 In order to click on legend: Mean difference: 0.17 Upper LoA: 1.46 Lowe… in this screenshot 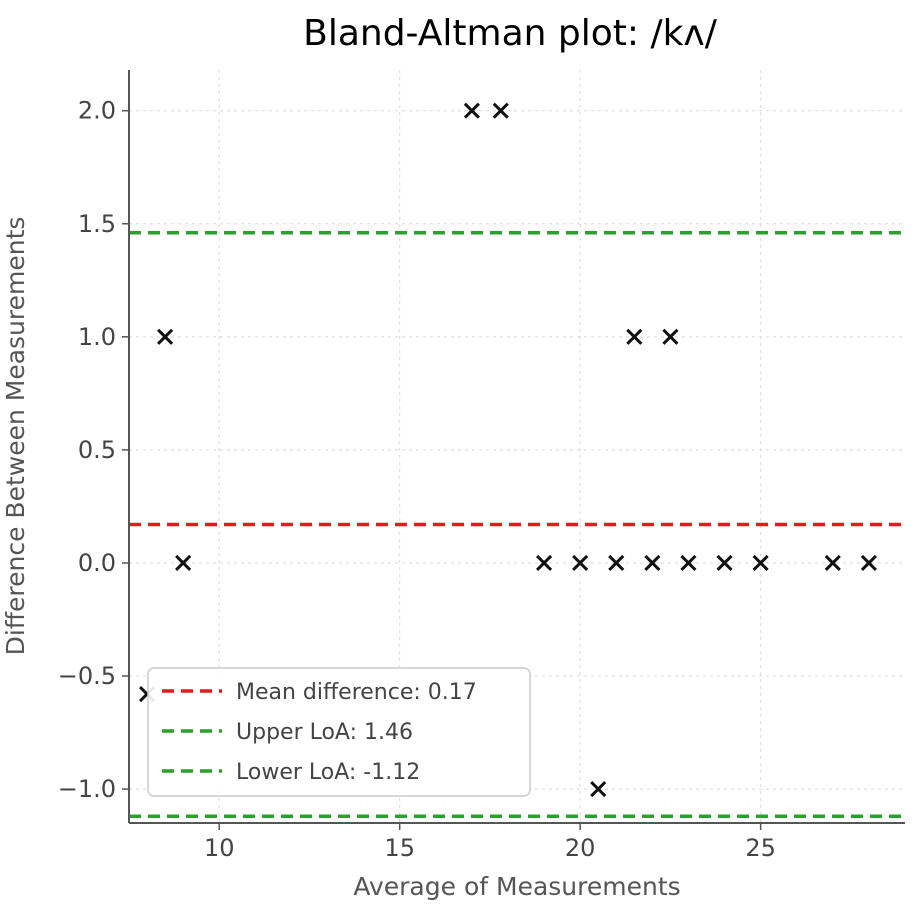, I will do `click(339, 732)`.